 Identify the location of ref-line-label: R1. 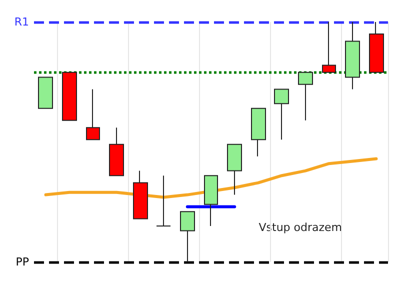
(21, 22).